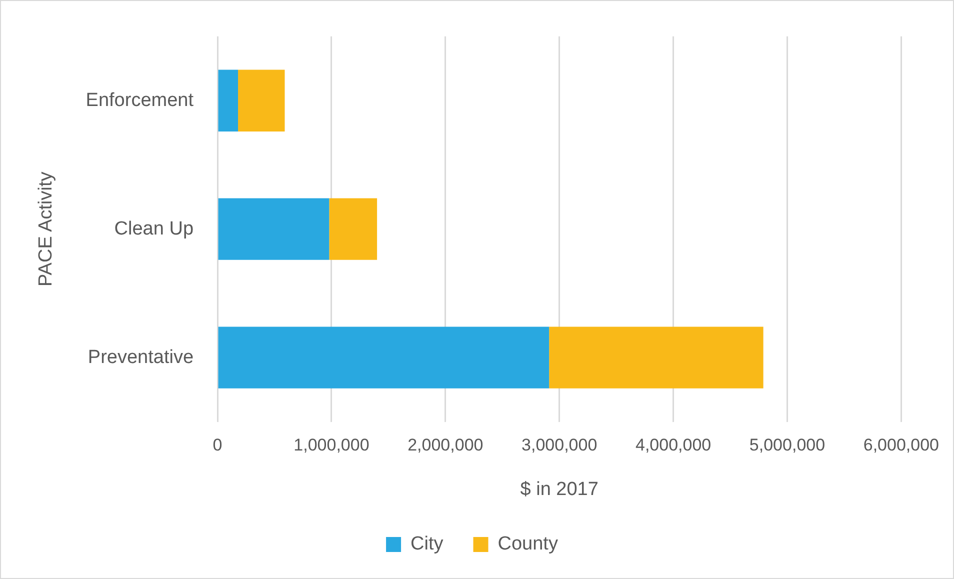  Describe the element at coordinates (673, 445) in the screenshot. I see `x-tick-label: 4,000,000` at that location.